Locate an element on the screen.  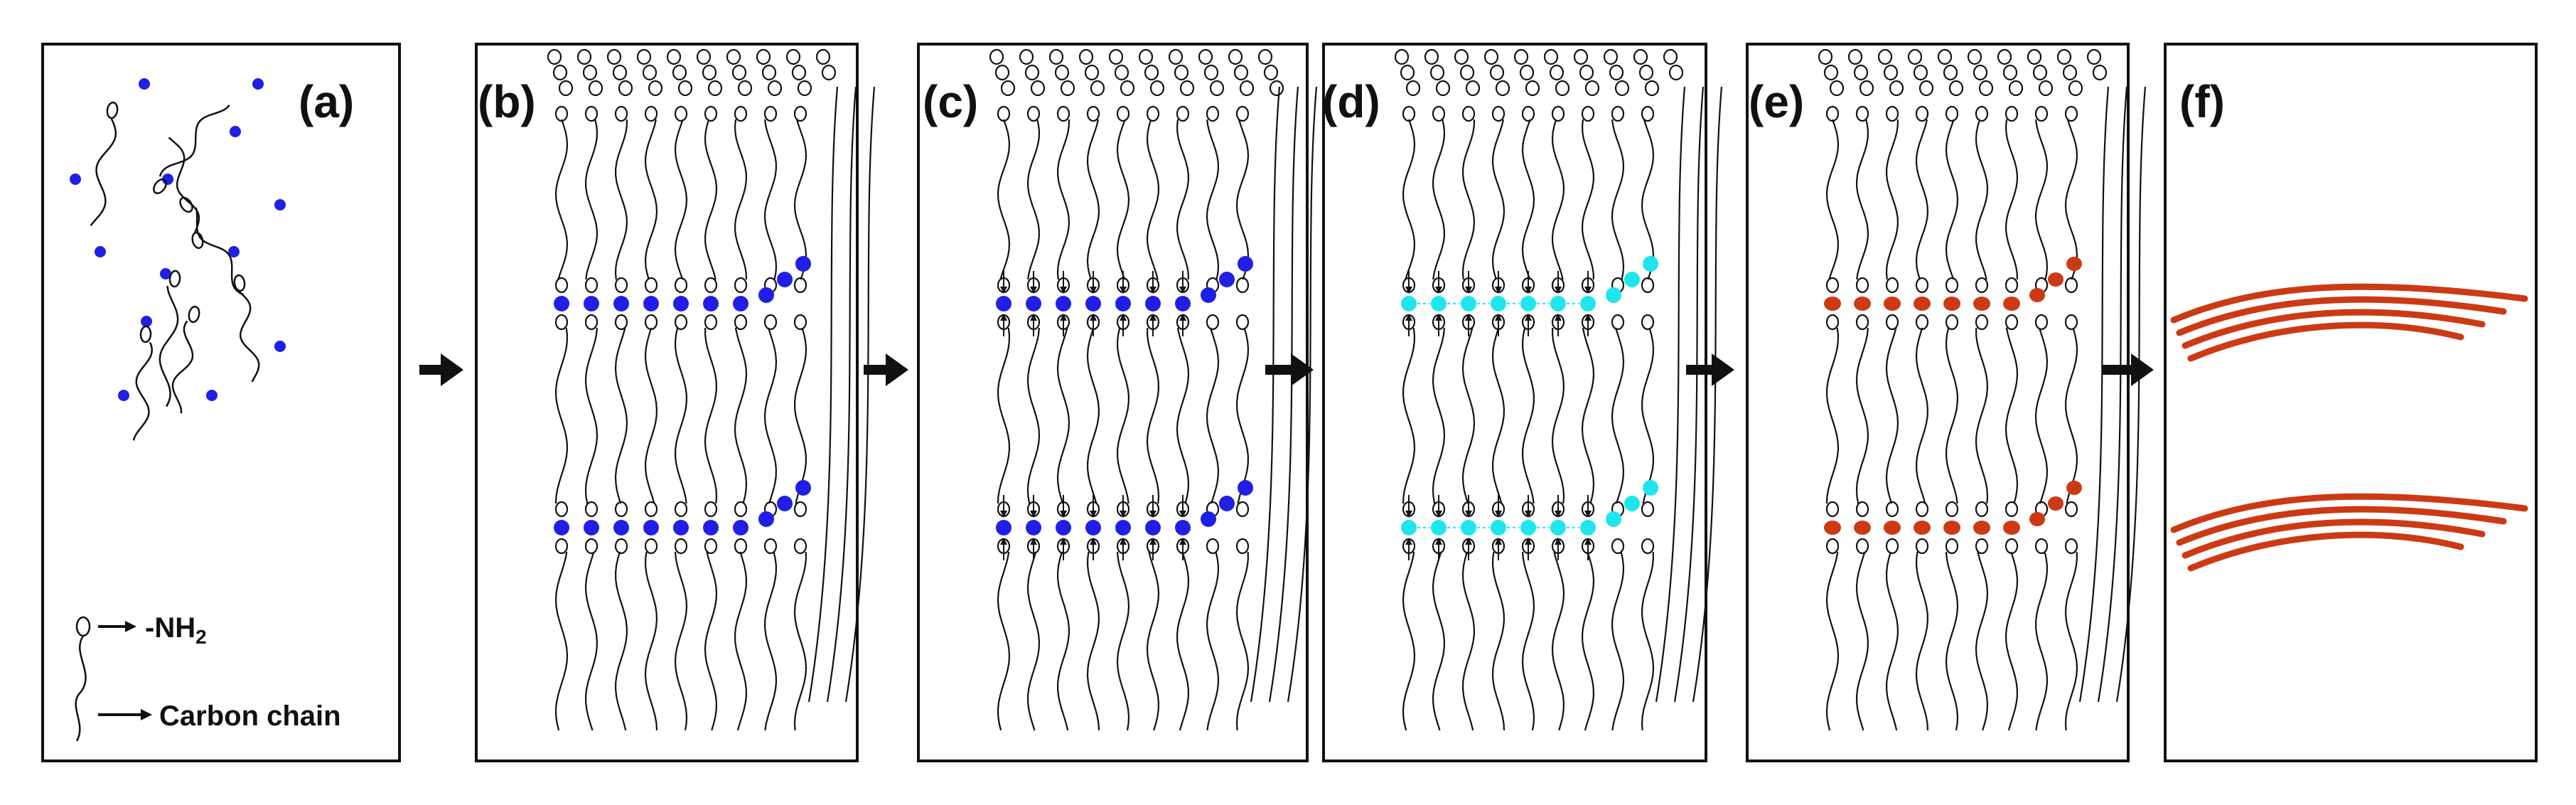
bent-carbon-chain is located at coordinates (1670, 394).